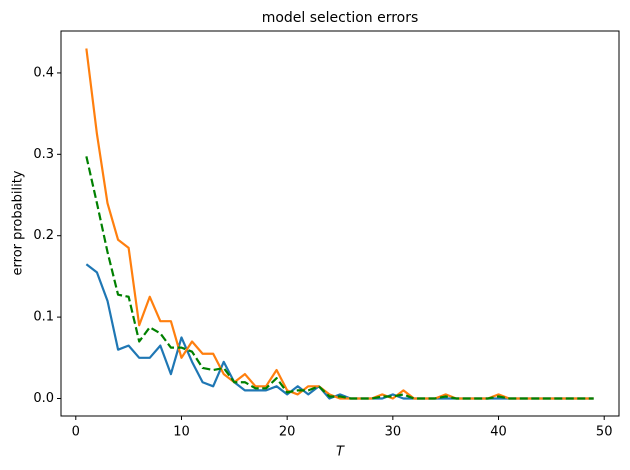 The height and width of the screenshot is (470, 630). What do you see at coordinates (43, 235) in the screenshot?
I see `y-tick-label: 0.2` at bounding box center [43, 235].